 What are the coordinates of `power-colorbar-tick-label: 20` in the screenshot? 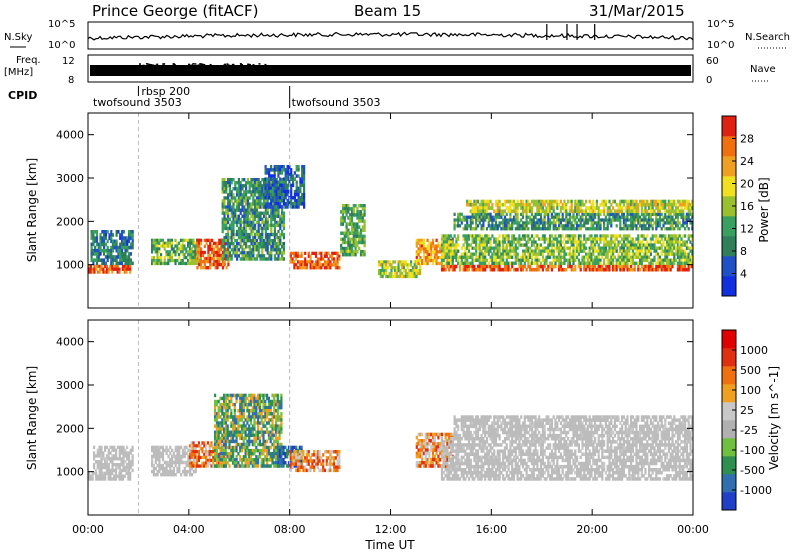 It's located at (747, 184).